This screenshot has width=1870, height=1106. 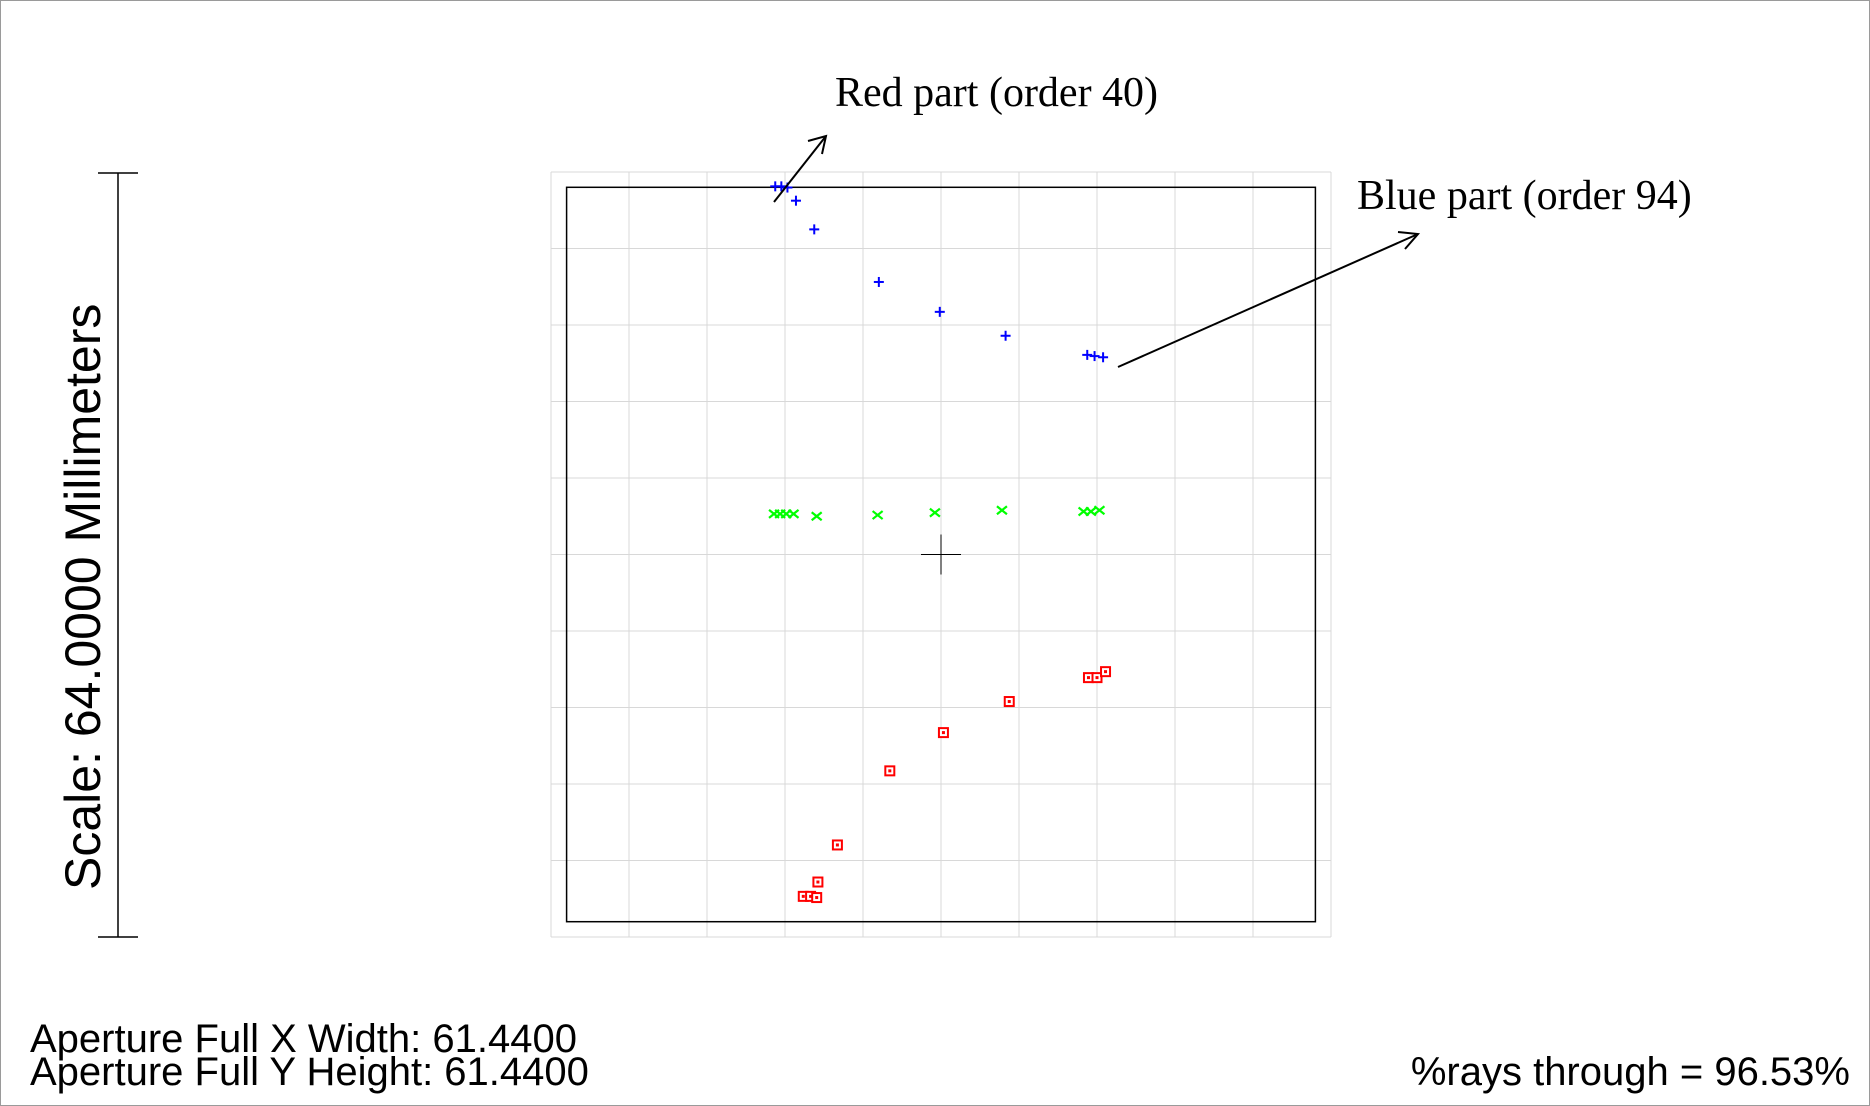 What do you see at coordinates (996, 93) in the screenshot?
I see `red-part-label: Red part (order 40)` at bounding box center [996, 93].